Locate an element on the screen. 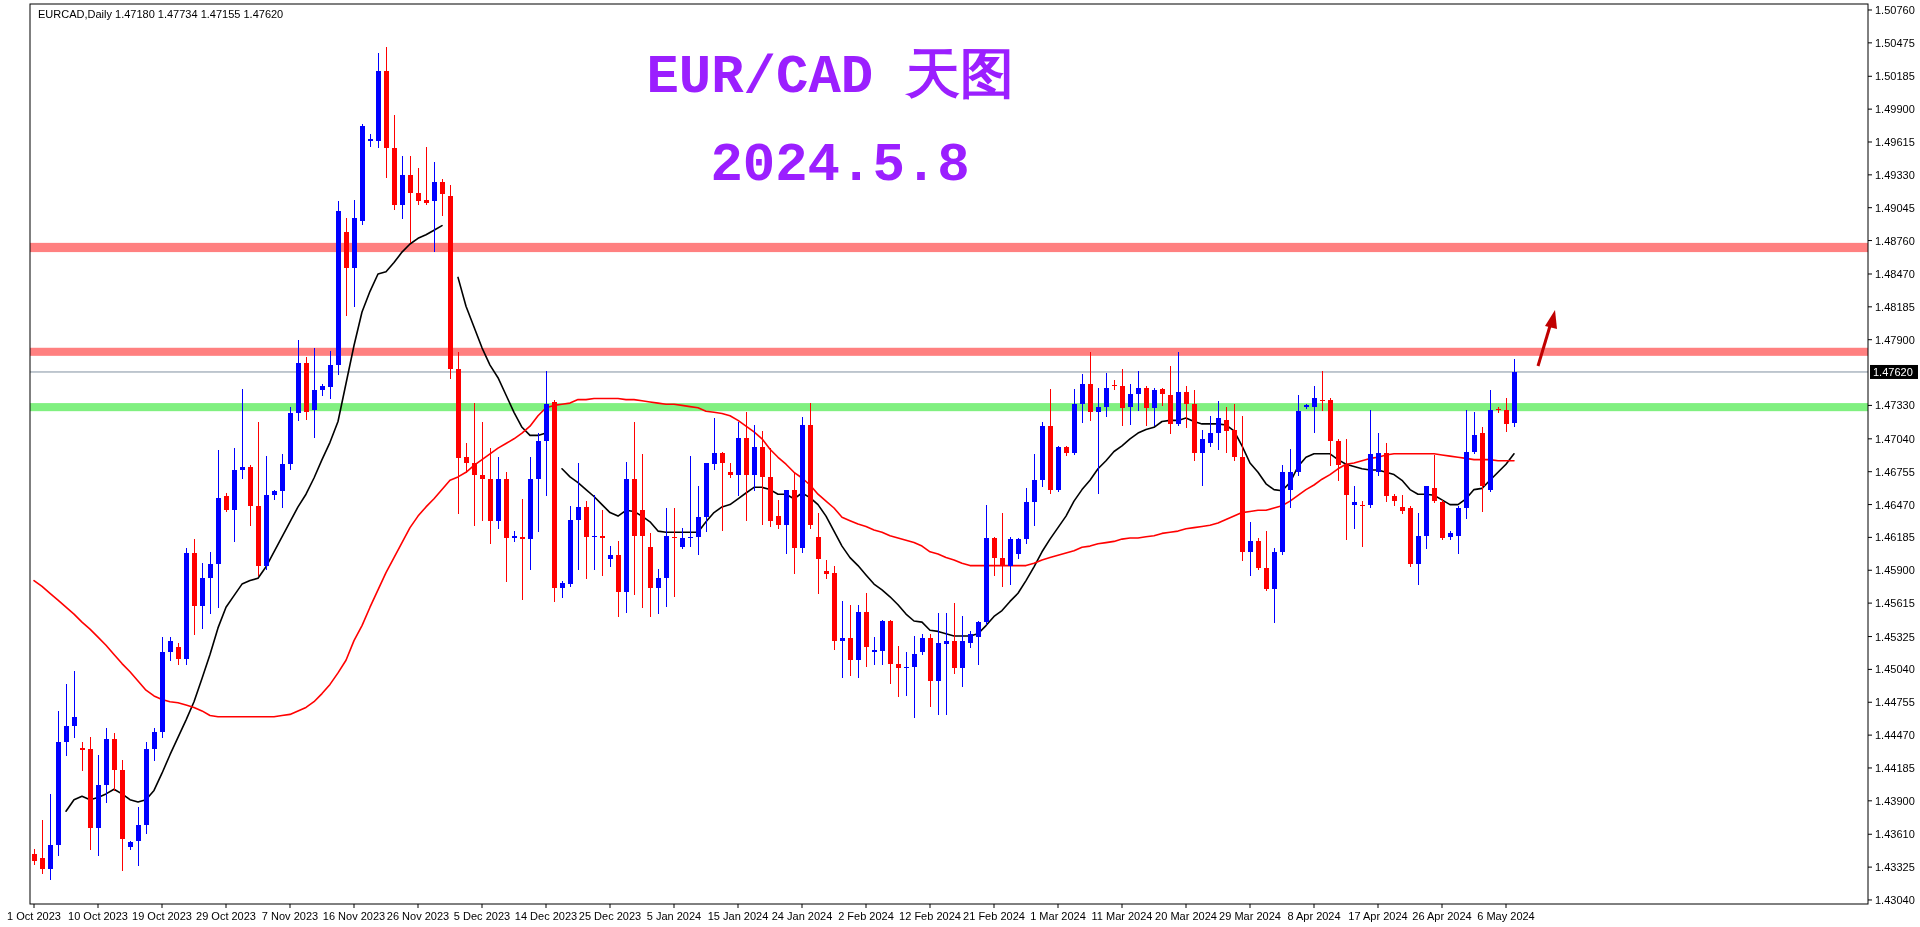 The image size is (1920, 927). y-tick-label: 1.43610 is located at coordinates (1895, 834).